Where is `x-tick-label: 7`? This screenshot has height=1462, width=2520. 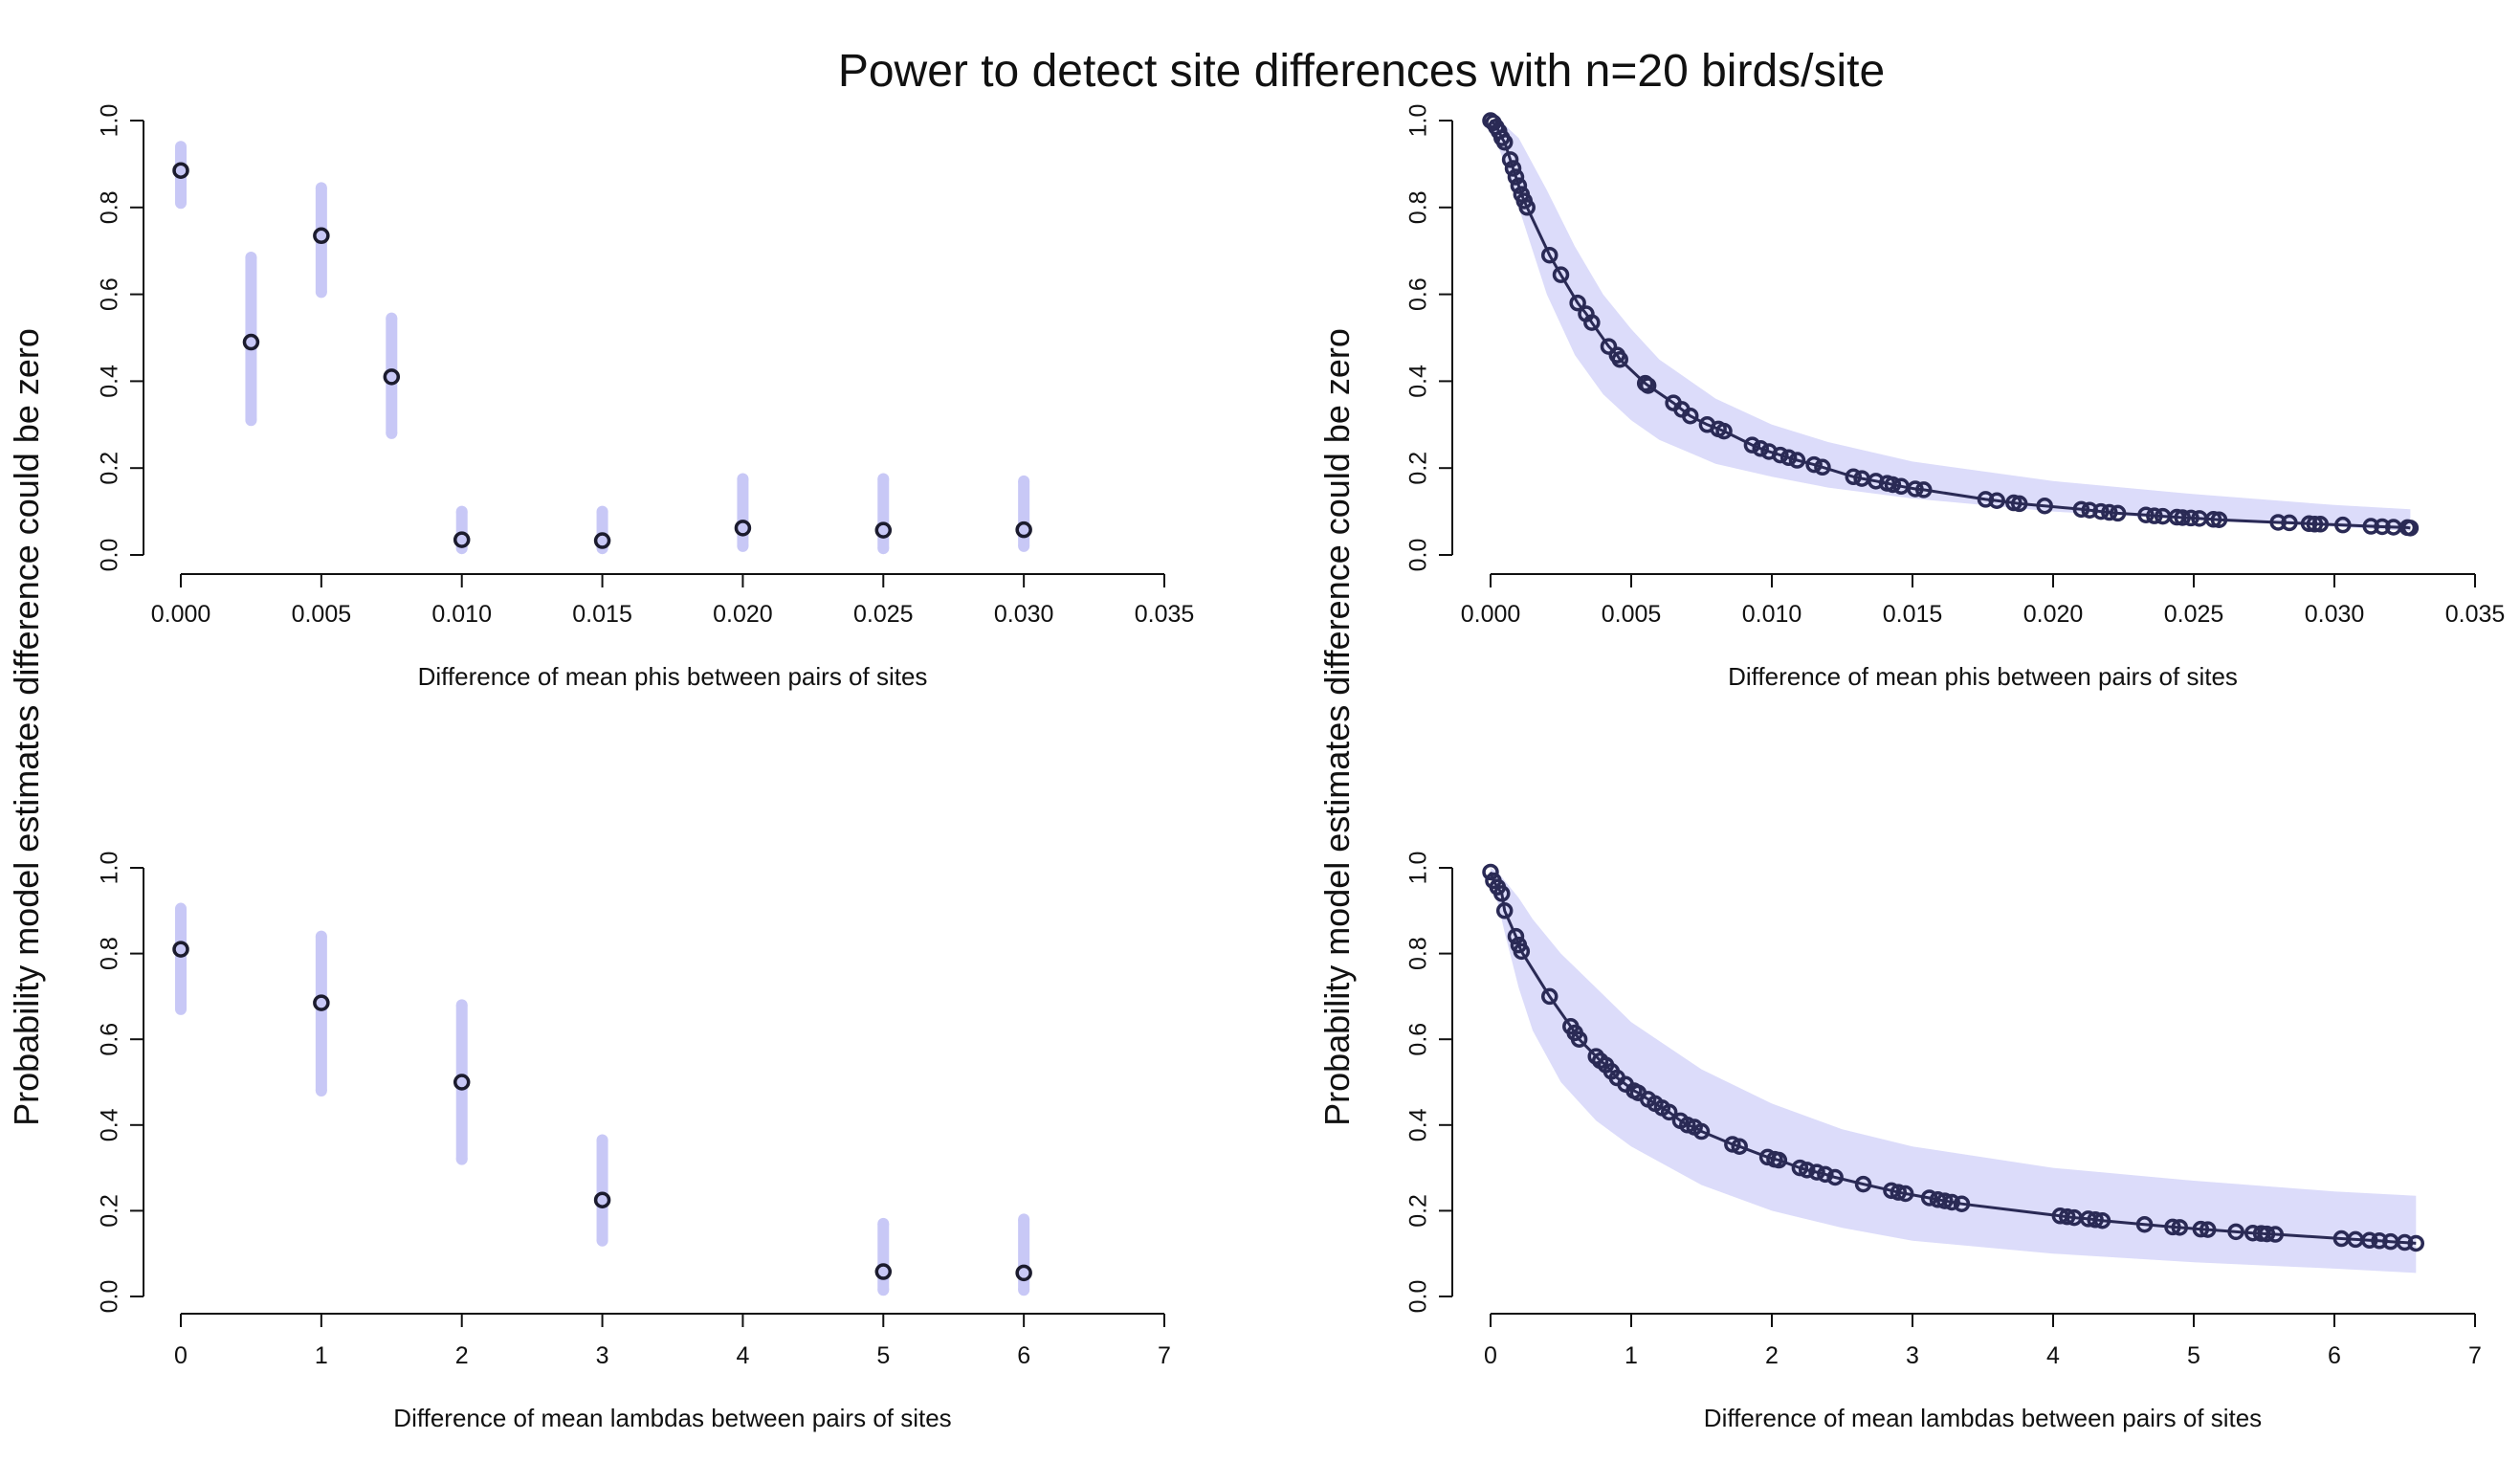 x-tick-label: 7 is located at coordinates (2475, 1356).